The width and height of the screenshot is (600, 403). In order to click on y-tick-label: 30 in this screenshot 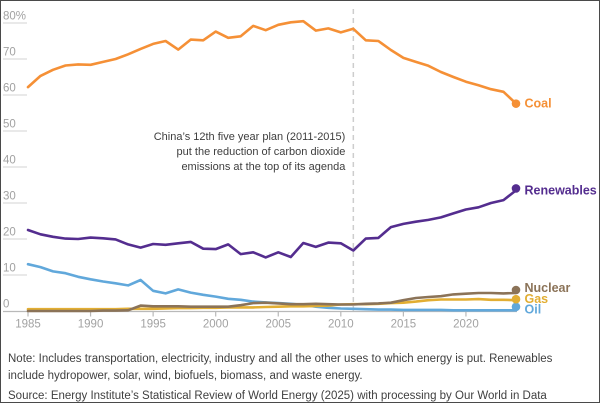, I will do `click(9, 197)`.